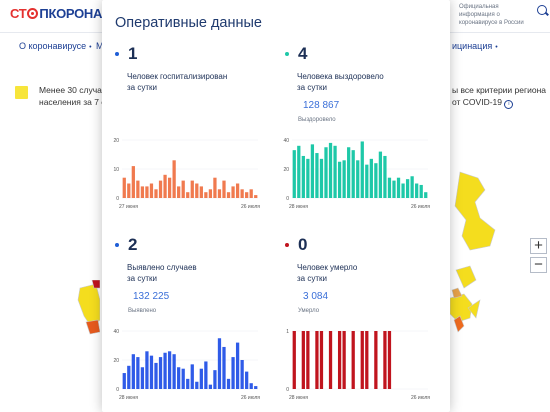  I want to click on nav-item-about-label: О коронавирусе, so click(53, 46).